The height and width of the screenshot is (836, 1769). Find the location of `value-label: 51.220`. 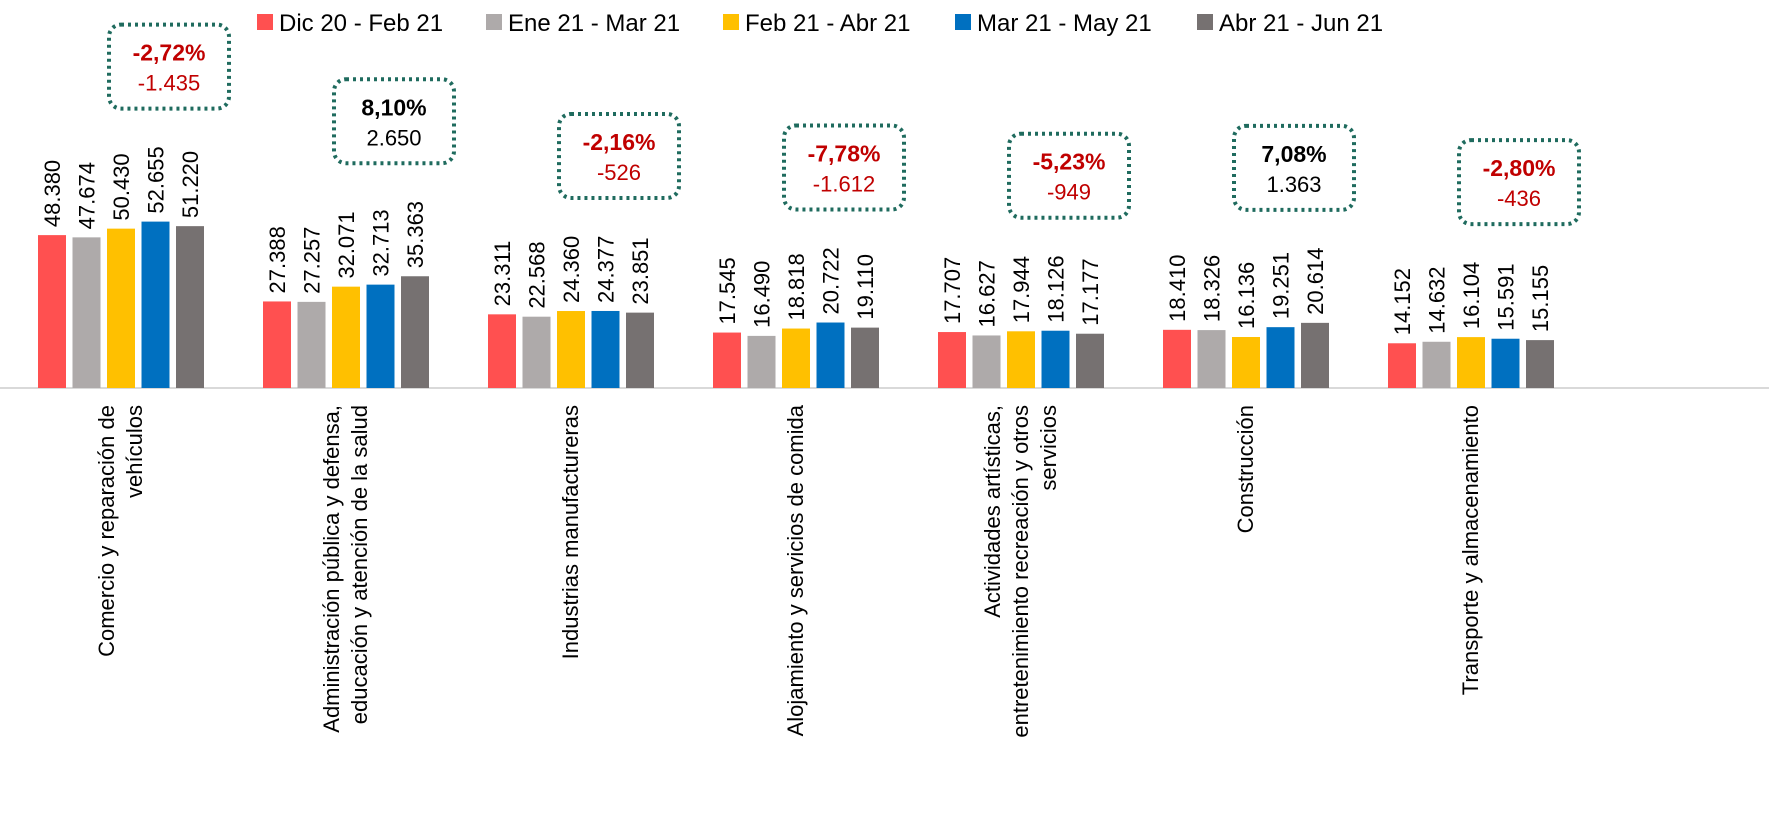

value-label: 51.220 is located at coordinates (190, 184).